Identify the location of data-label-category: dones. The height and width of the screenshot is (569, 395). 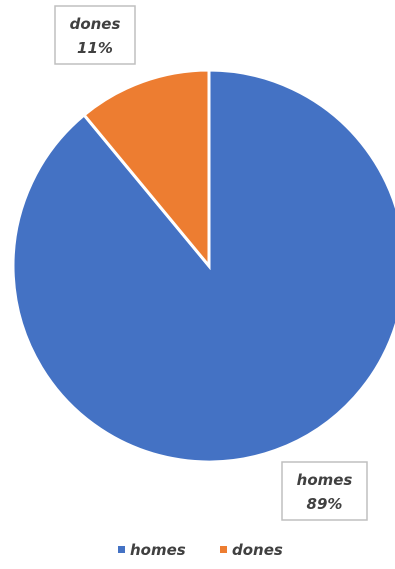
(95, 24).